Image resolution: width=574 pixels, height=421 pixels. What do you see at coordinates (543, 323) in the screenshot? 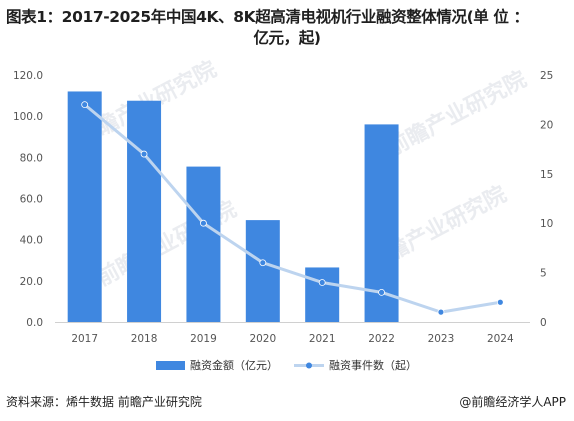
I see `right-axis-tick-label: 0` at bounding box center [543, 323].